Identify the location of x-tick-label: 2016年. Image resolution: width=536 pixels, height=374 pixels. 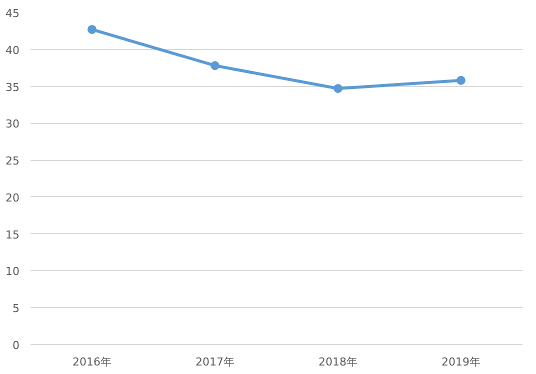
(92, 362).